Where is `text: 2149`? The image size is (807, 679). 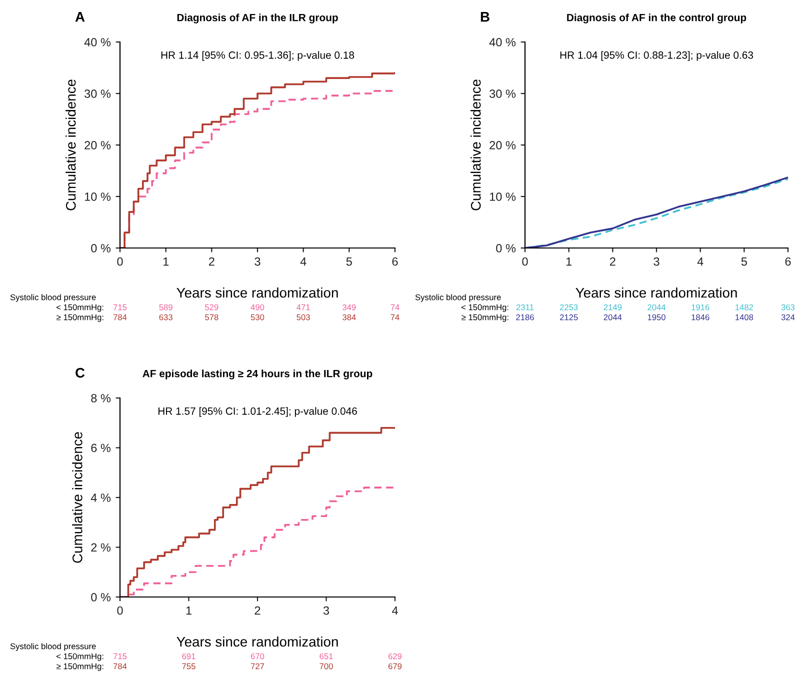 text: 2149 is located at coordinates (613, 307).